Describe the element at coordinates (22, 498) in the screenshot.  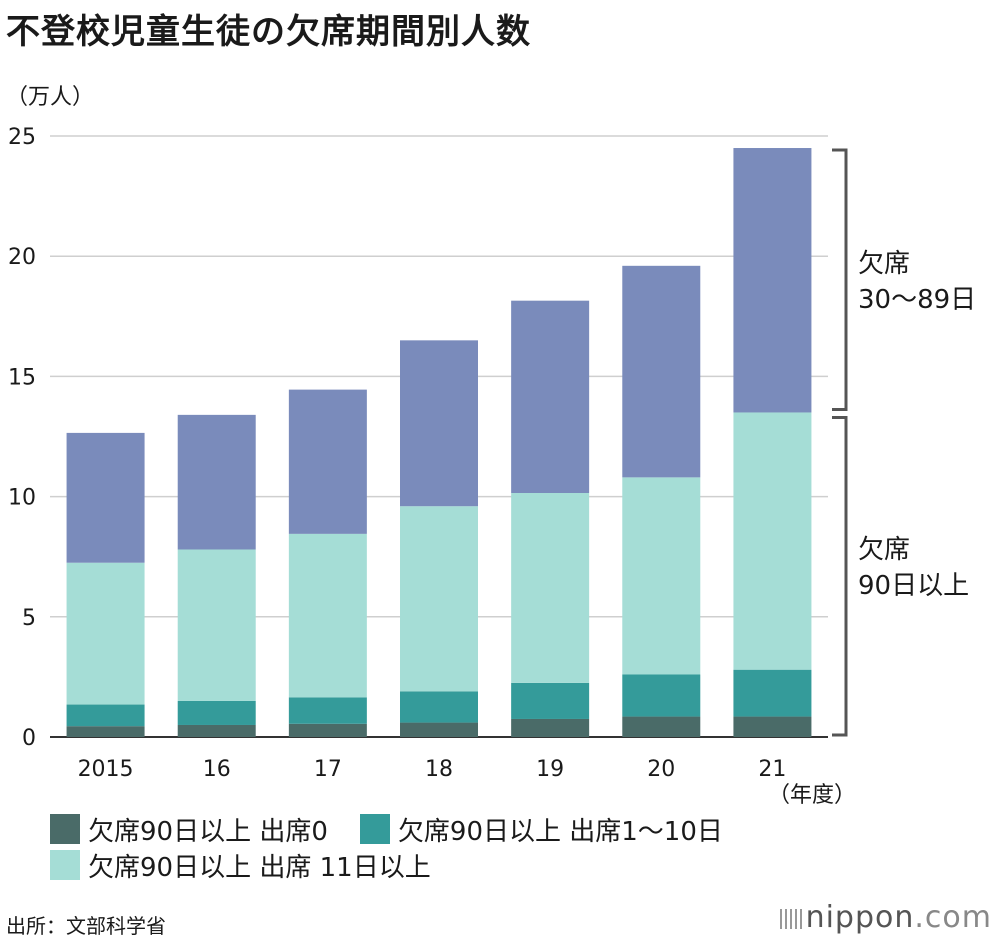
I see `y-tick-label: 10` at that location.